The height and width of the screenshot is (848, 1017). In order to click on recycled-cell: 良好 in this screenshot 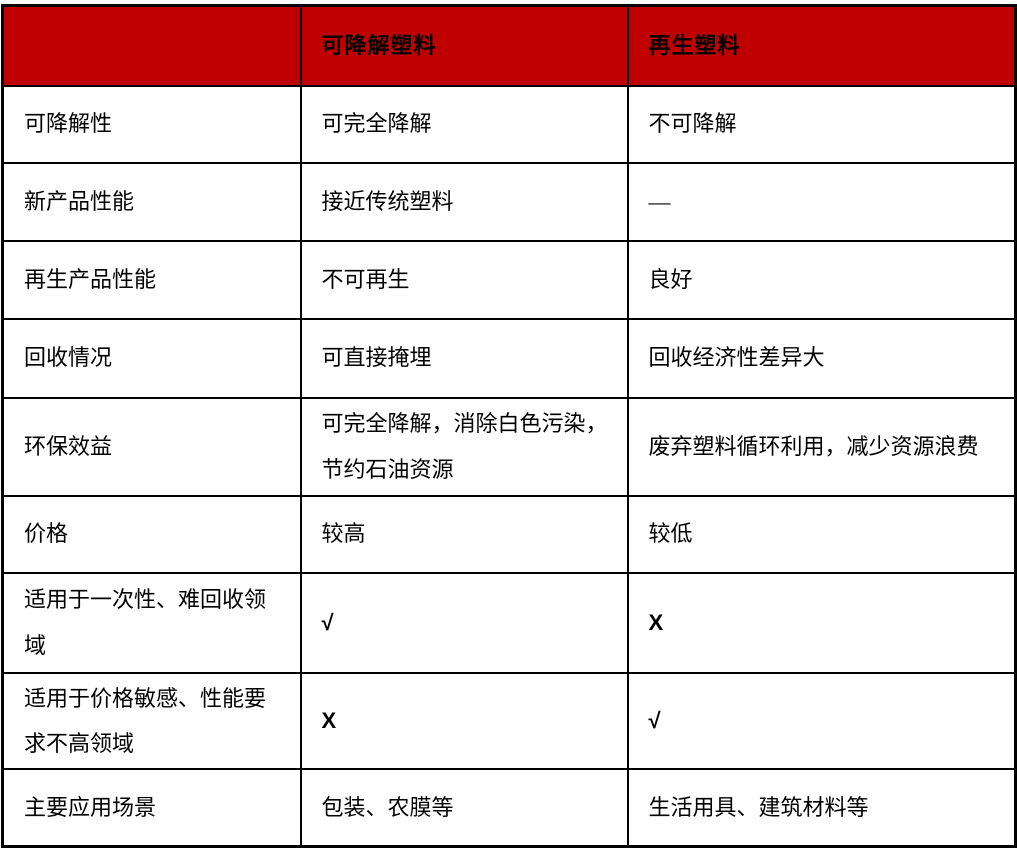, I will do `click(821, 279)`.